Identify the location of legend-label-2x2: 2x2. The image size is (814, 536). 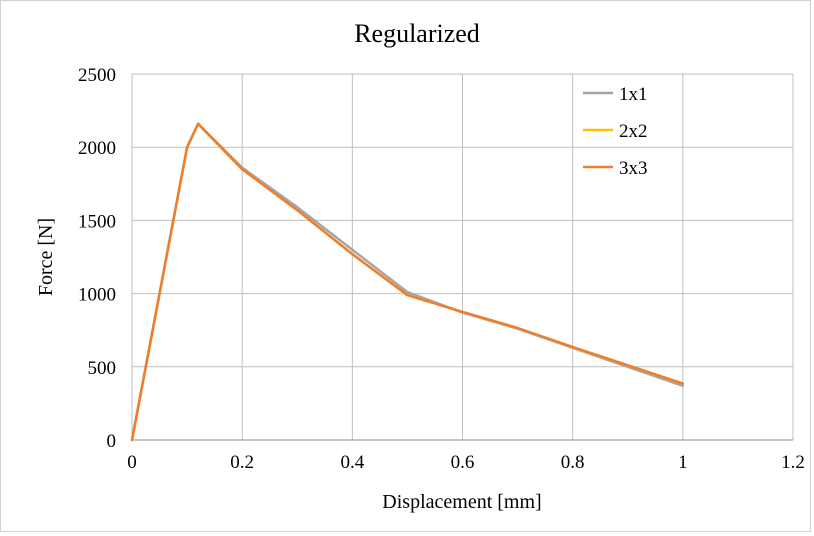
(633, 131).